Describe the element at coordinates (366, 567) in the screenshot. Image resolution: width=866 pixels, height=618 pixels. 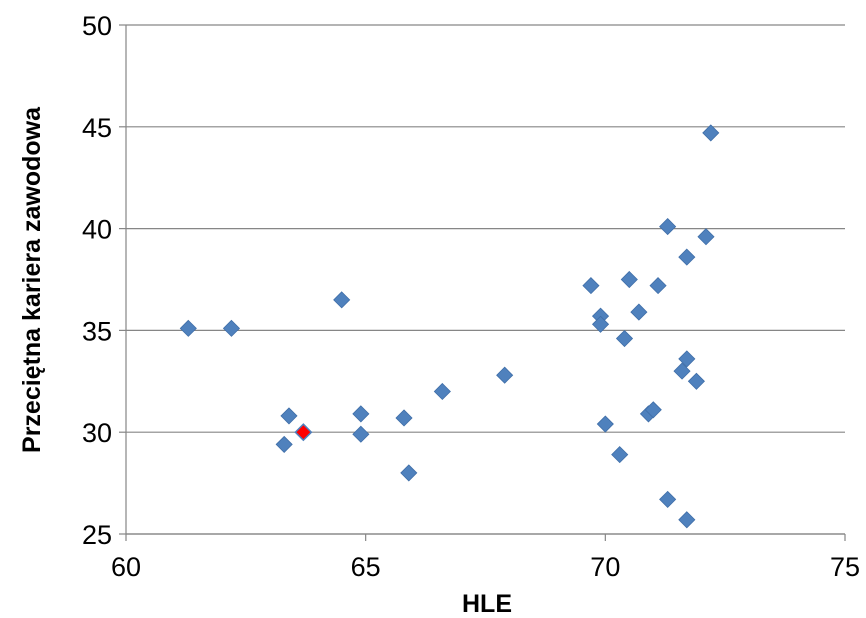
I see `x-tick-label: 65` at that location.